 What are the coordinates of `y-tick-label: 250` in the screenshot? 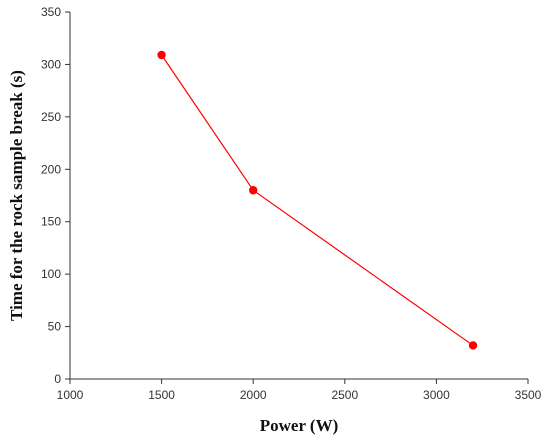 It's located at (51, 117).